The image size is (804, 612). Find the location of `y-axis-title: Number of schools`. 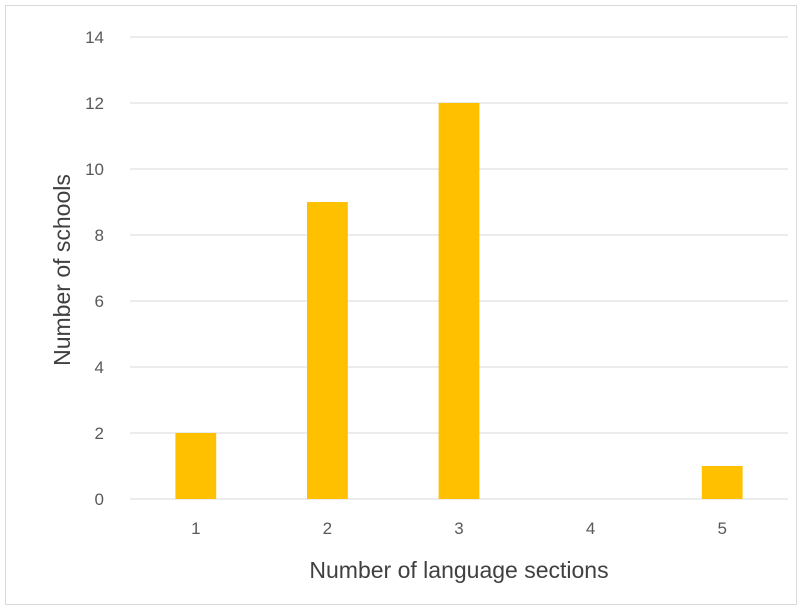

y-axis-title: Number of schools is located at coordinates (62, 270).